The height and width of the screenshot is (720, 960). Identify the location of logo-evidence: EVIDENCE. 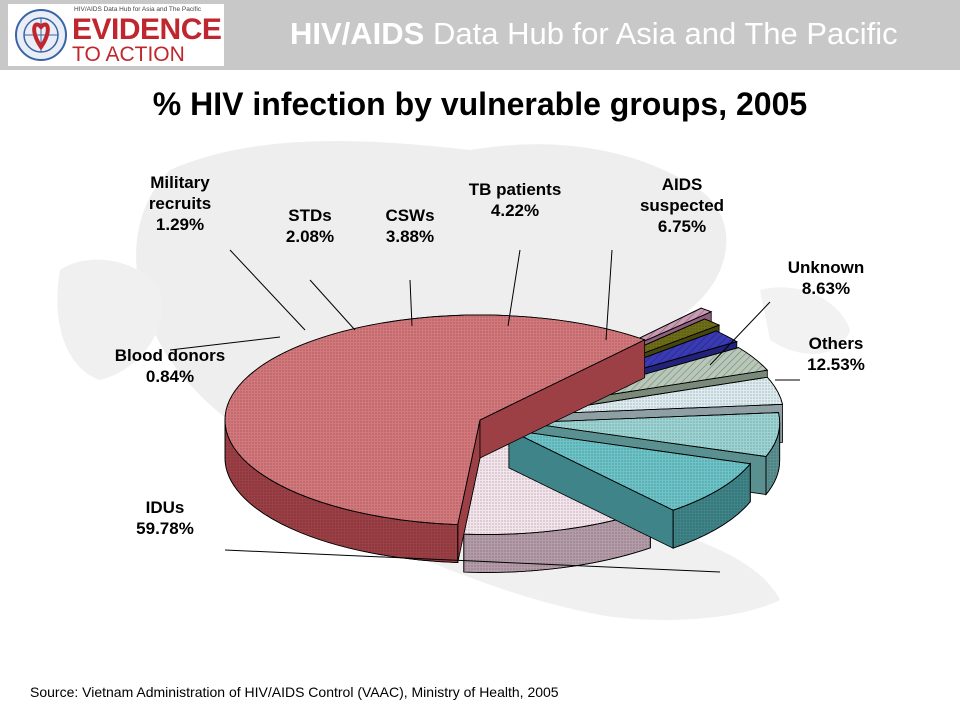
(147, 29).